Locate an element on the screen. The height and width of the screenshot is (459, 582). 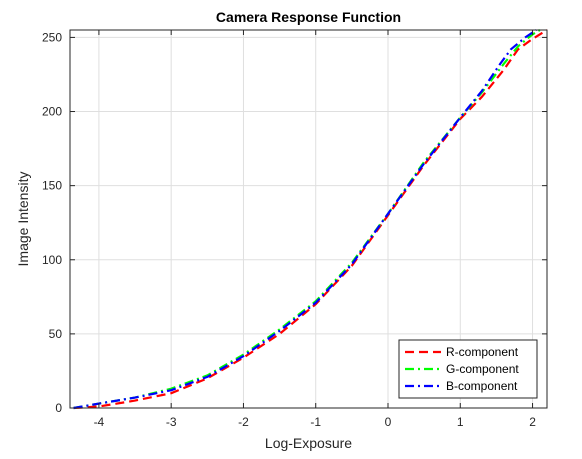
legend-entry: G-component is located at coordinates (482, 369).